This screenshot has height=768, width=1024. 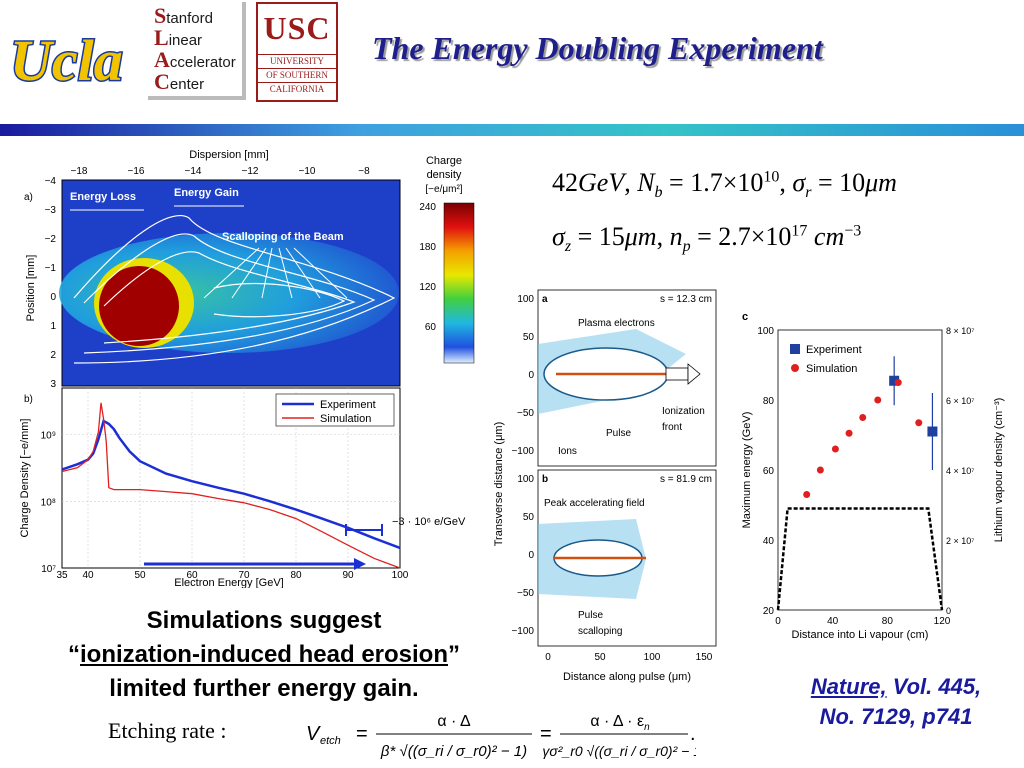 What do you see at coordinates (88, 575) in the screenshot?
I see `electron-energy-tick-label: 40` at bounding box center [88, 575].